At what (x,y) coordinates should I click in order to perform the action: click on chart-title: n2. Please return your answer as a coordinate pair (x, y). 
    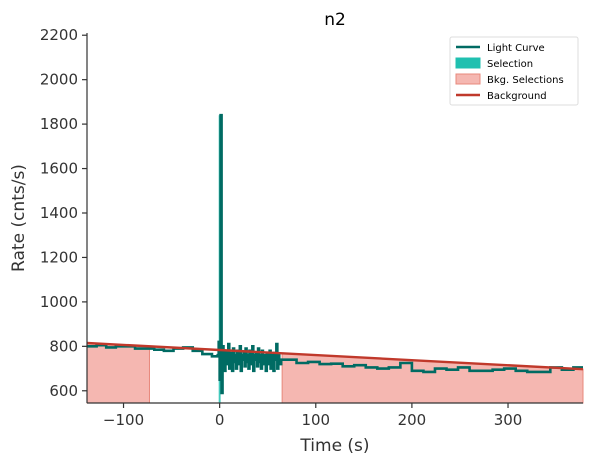
    Looking at the image, I should click on (335, 20).